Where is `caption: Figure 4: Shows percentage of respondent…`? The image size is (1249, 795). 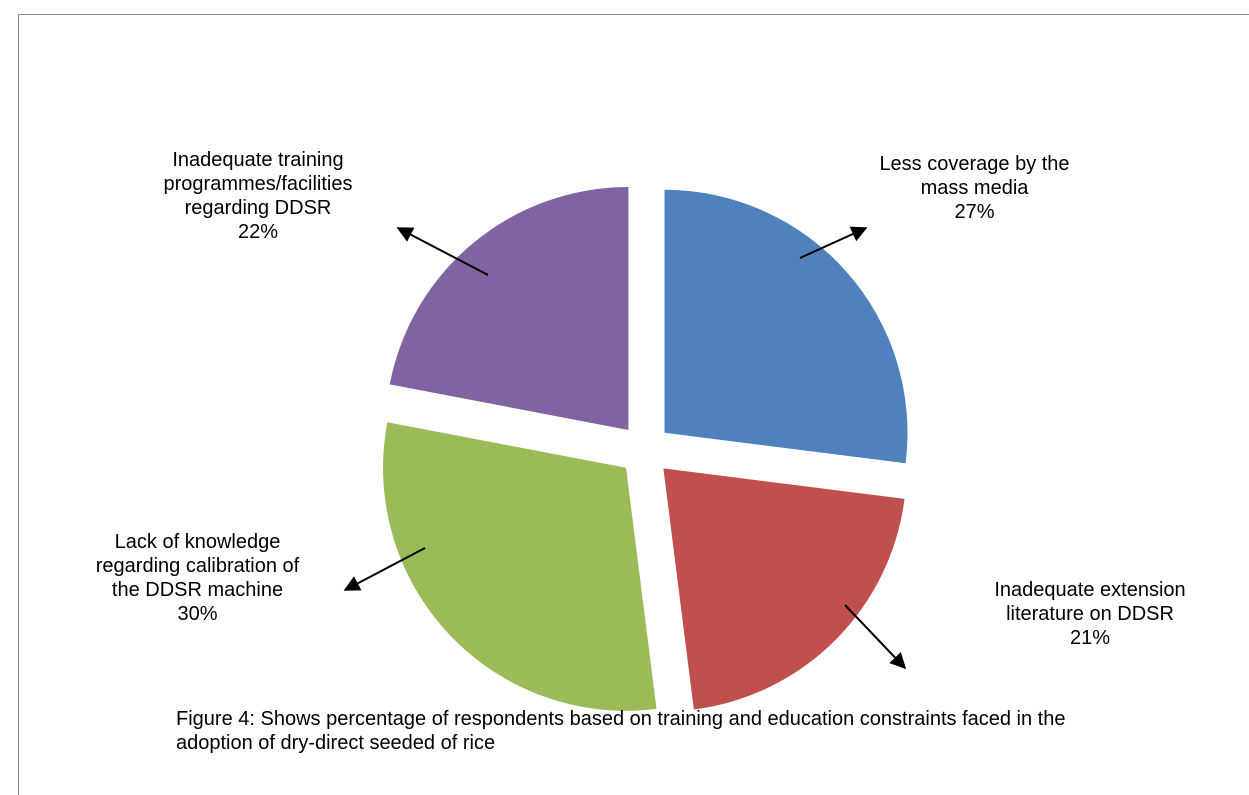
caption: Figure 4: Shows percentage of respondent… is located at coordinates (621, 731).